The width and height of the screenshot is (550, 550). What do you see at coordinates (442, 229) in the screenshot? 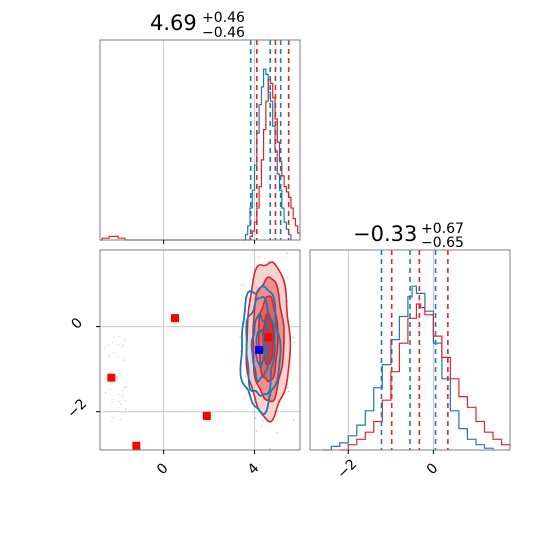
I see `title-upper-error: +0.67` at bounding box center [442, 229].